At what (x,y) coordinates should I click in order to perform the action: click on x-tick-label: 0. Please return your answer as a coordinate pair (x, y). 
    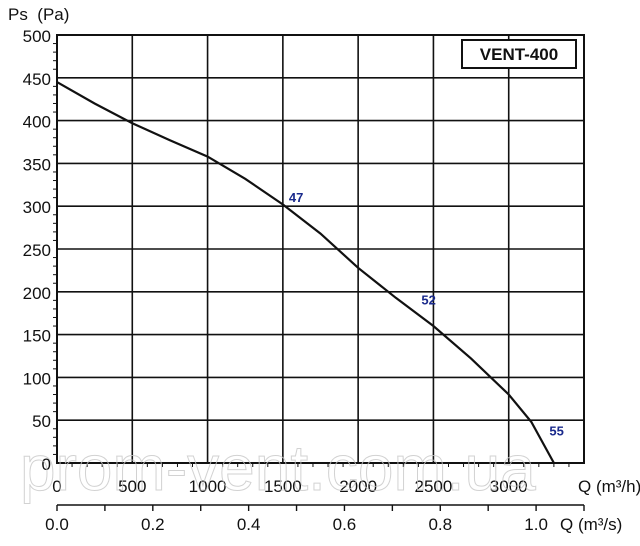
    Looking at the image, I should click on (56, 486).